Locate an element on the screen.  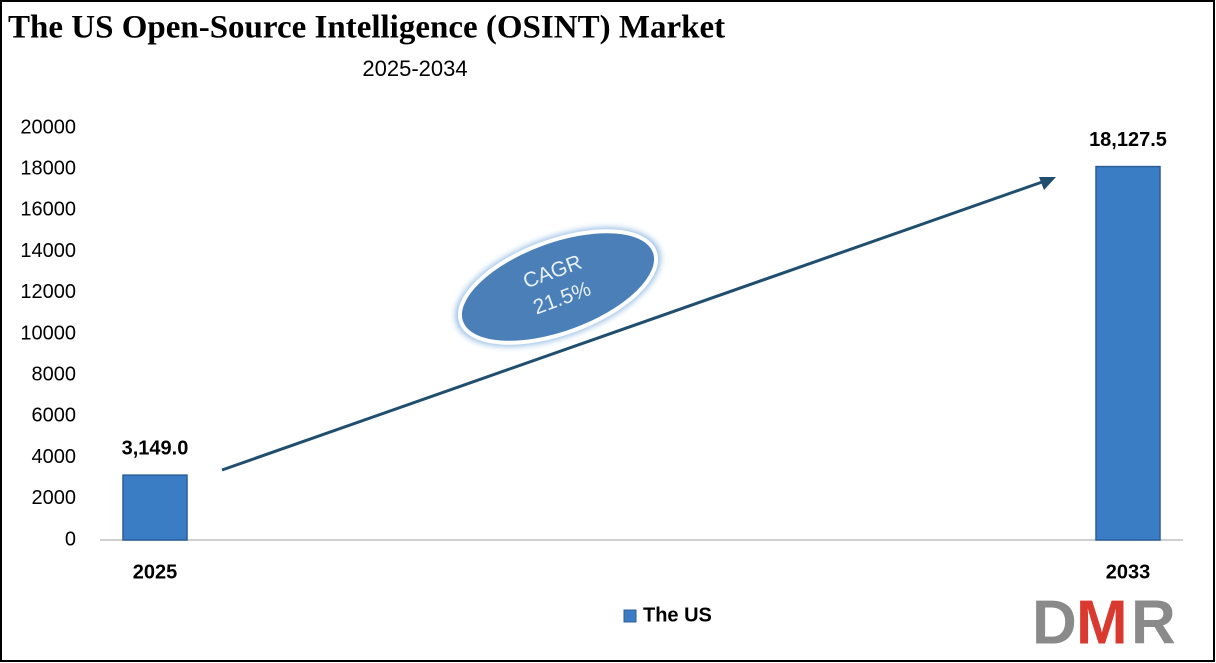
logo-letter: R is located at coordinates (1153, 622).